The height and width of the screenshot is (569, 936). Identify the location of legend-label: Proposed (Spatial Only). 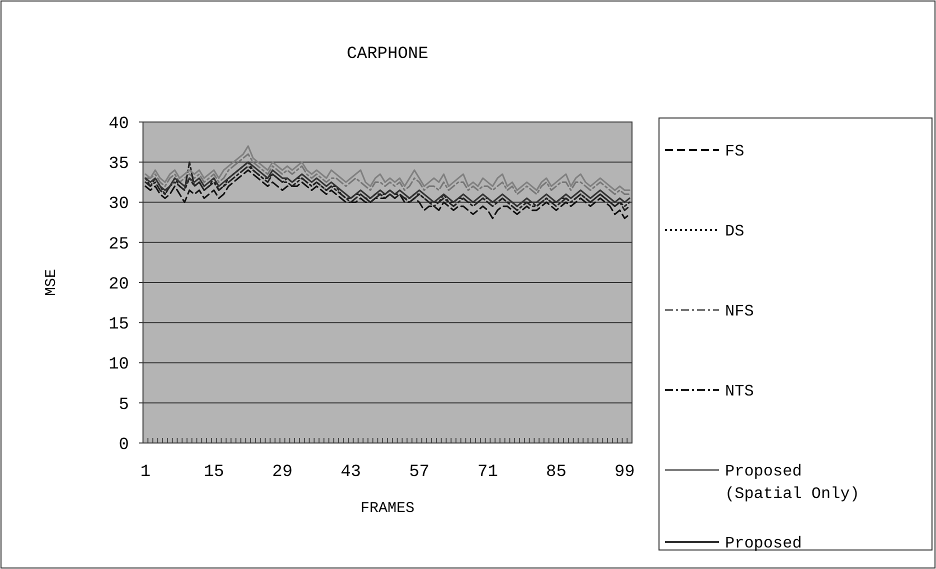
(792, 482).